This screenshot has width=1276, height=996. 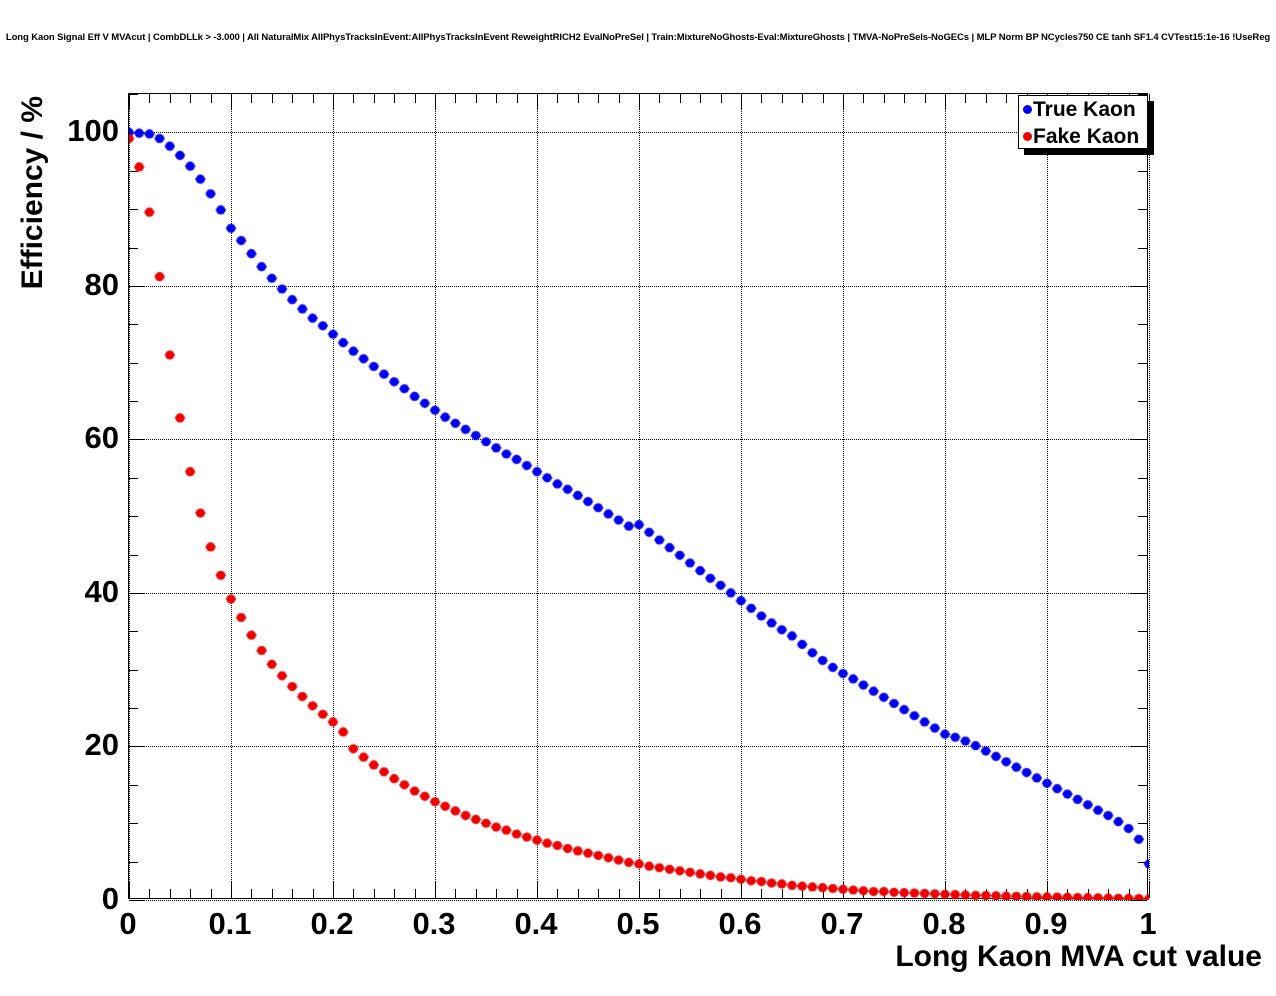 I want to click on x-tick-label: 1, so click(x=1148, y=923).